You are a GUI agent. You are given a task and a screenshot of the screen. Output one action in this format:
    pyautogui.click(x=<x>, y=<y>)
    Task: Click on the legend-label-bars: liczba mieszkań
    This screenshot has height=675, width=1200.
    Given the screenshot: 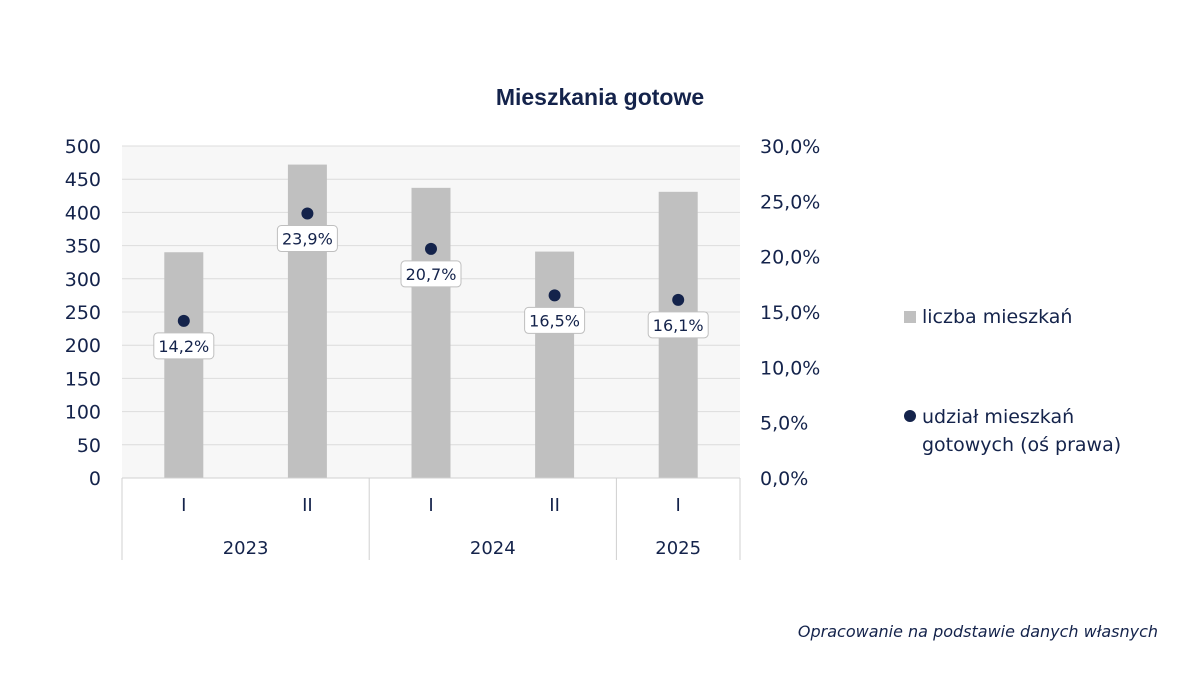 What is the action you would take?
    pyautogui.click(x=997, y=317)
    